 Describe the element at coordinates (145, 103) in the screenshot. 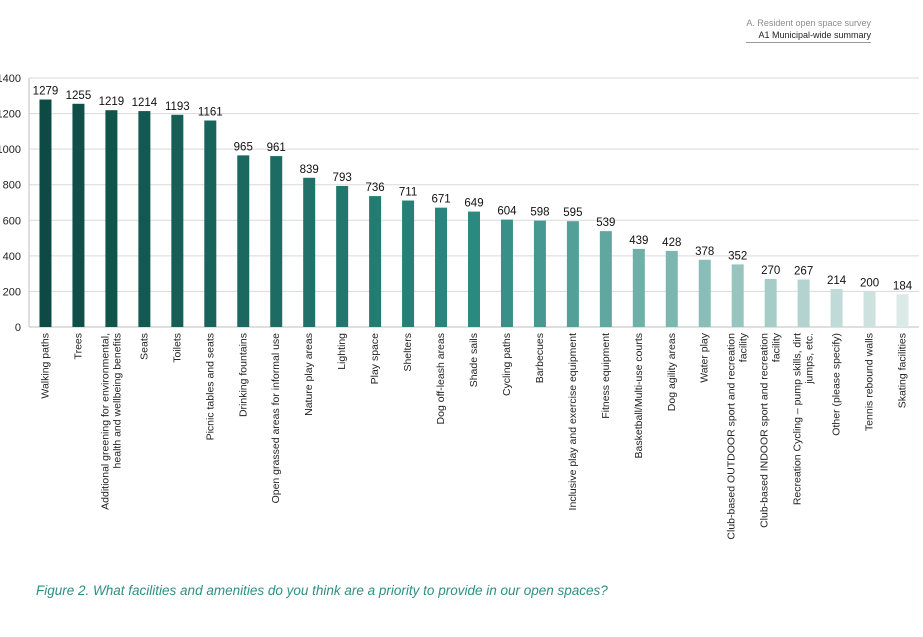

I see `data-label: 1214` at that location.